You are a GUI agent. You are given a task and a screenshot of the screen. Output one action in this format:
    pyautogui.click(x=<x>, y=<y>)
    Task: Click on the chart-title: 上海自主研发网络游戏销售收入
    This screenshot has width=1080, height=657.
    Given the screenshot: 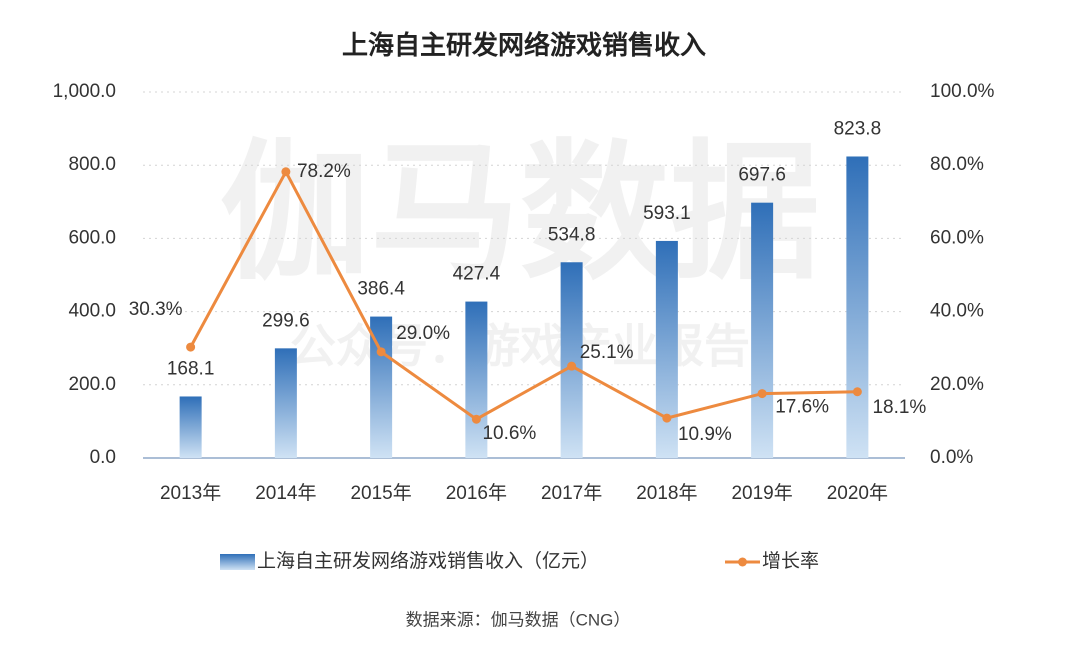 What is the action you would take?
    pyautogui.click(x=524, y=45)
    